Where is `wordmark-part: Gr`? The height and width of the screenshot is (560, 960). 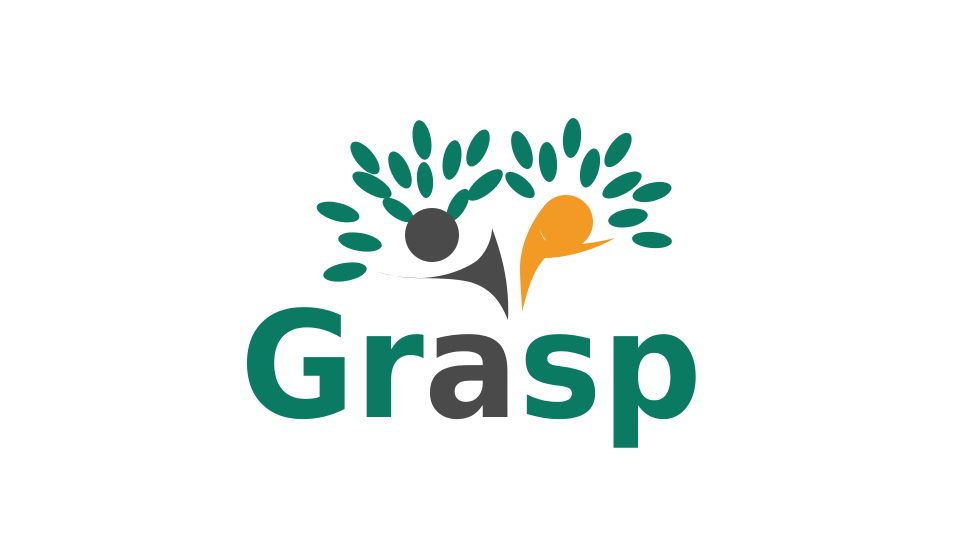
wordmark-part: Gr is located at coordinates (332, 366).